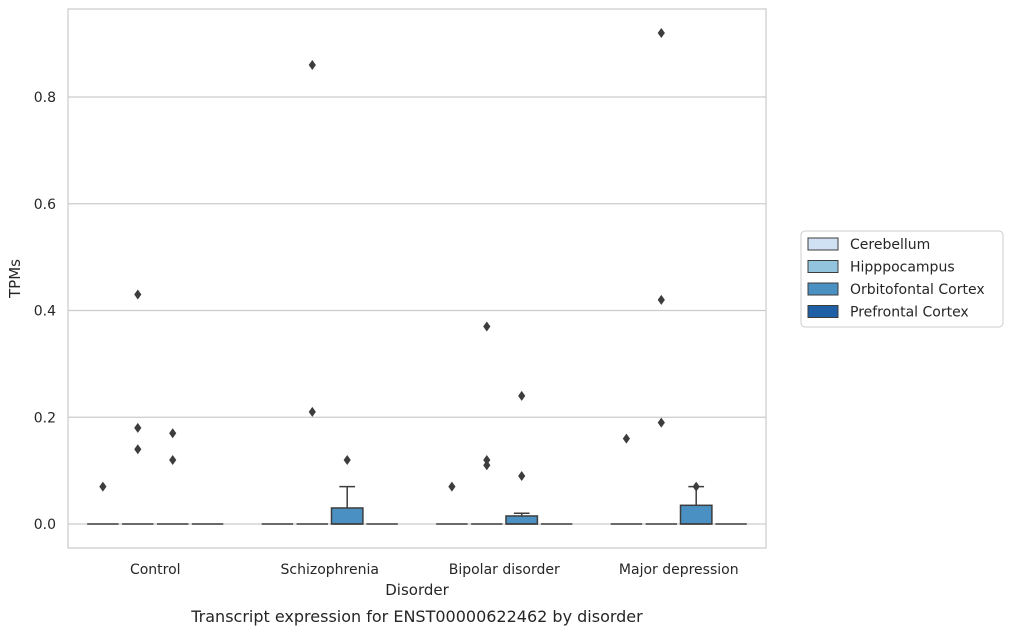 This screenshot has width=1014, height=634. What do you see at coordinates (902, 268) in the screenshot?
I see `legend-label: Hipppocampus` at bounding box center [902, 268].